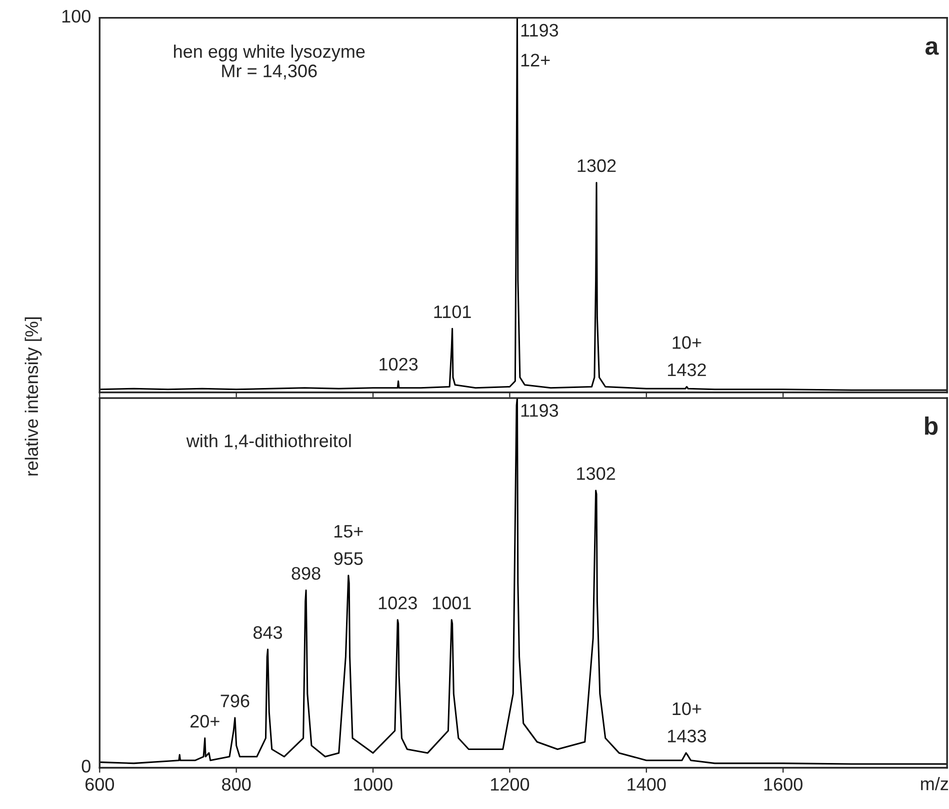  I want to click on annotation: 10+ 1433, so click(687, 722).